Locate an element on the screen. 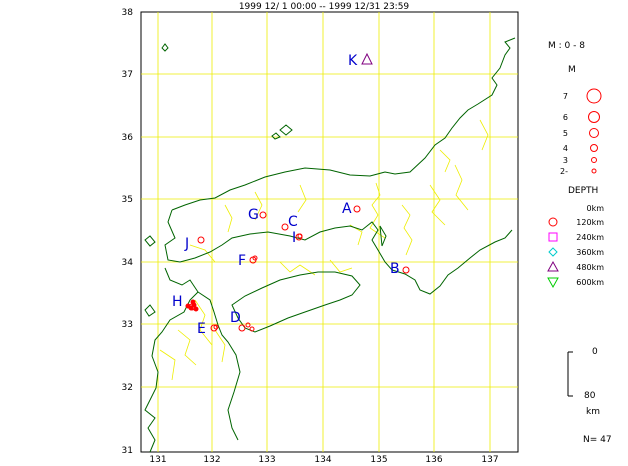 The height and width of the screenshot is (466, 628). magnitude-level-label: 6 is located at coordinates (565, 117).